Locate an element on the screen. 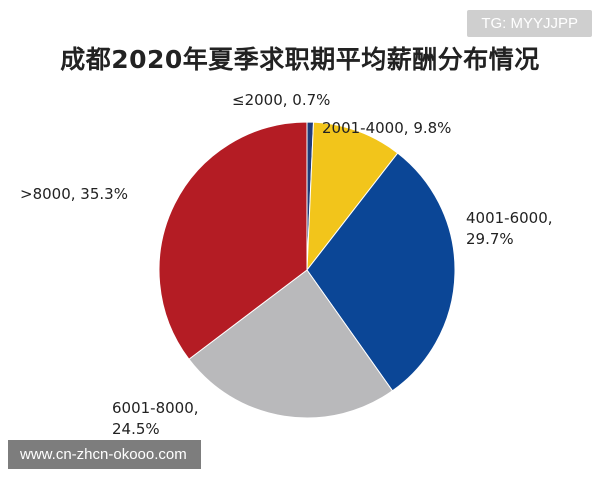  slice-label-6001-8000: 6001-8000, 24.5% is located at coordinates (155, 418).